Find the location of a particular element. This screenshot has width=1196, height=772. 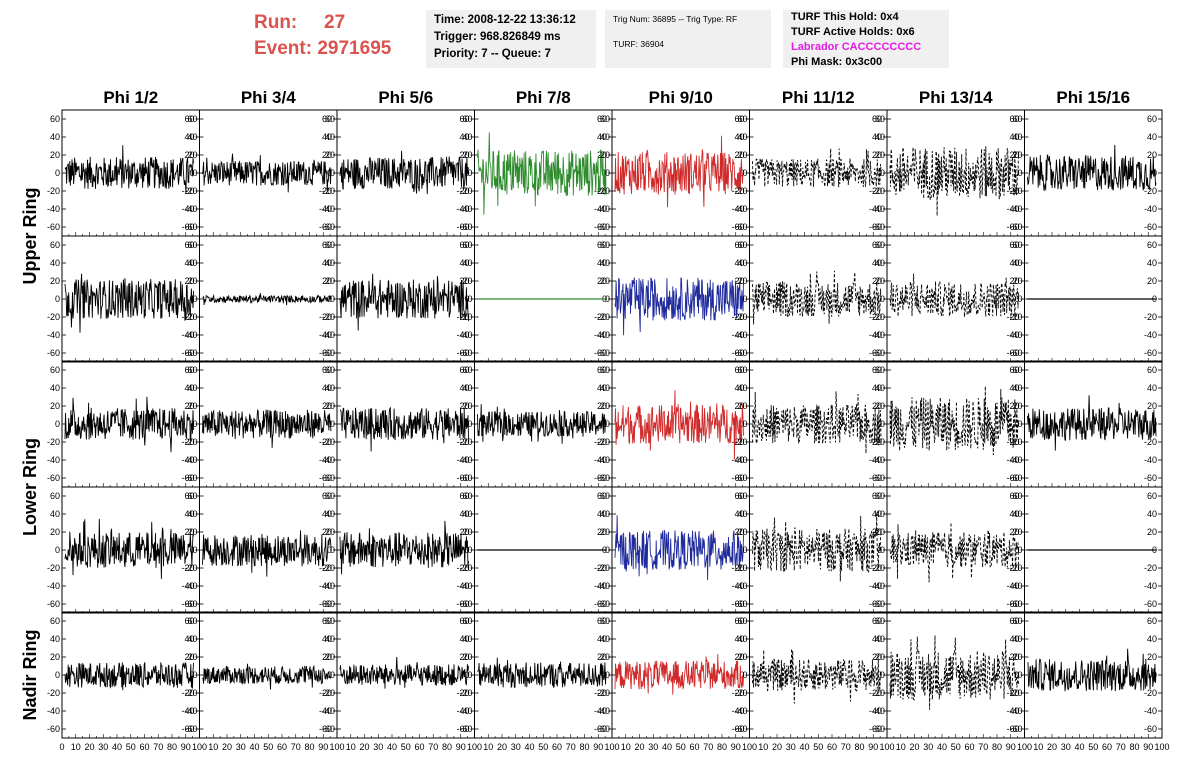

phi-mask-text: Phi Mask: 0x3c00 is located at coordinates (837, 62).